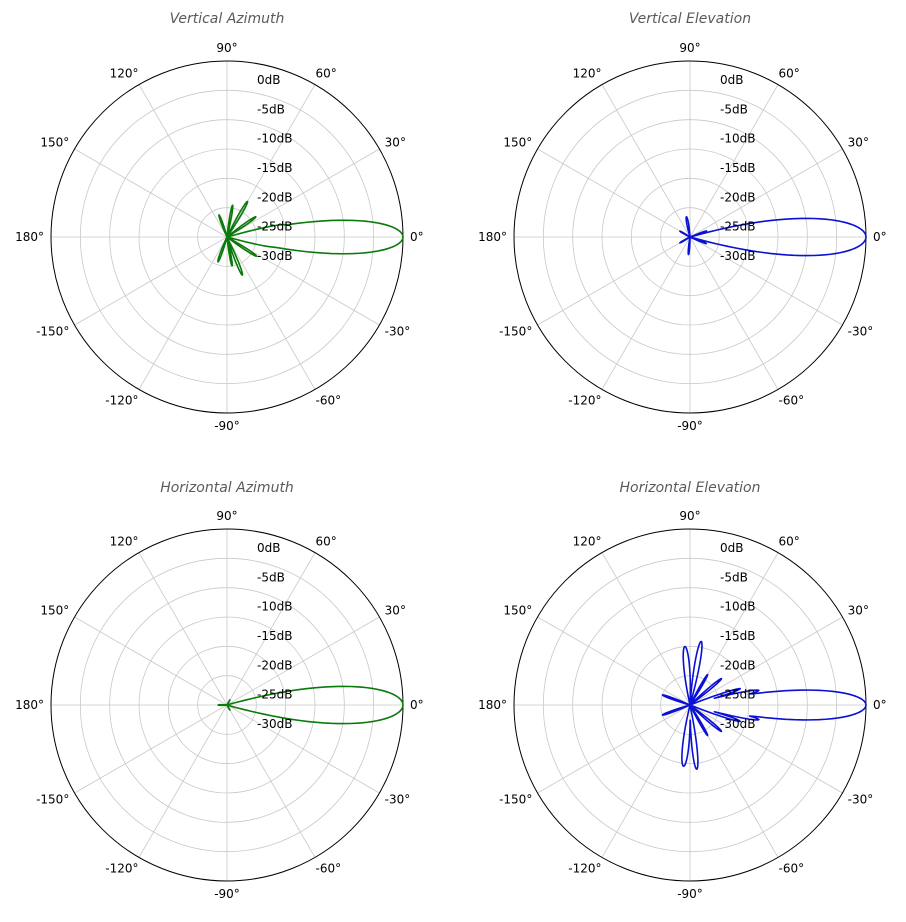 This screenshot has width=906, height=922. What do you see at coordinates (227, 488) in the screenshot?
I see `chart-title: Horizontal Azimuth` at bounding box center [227, 488].